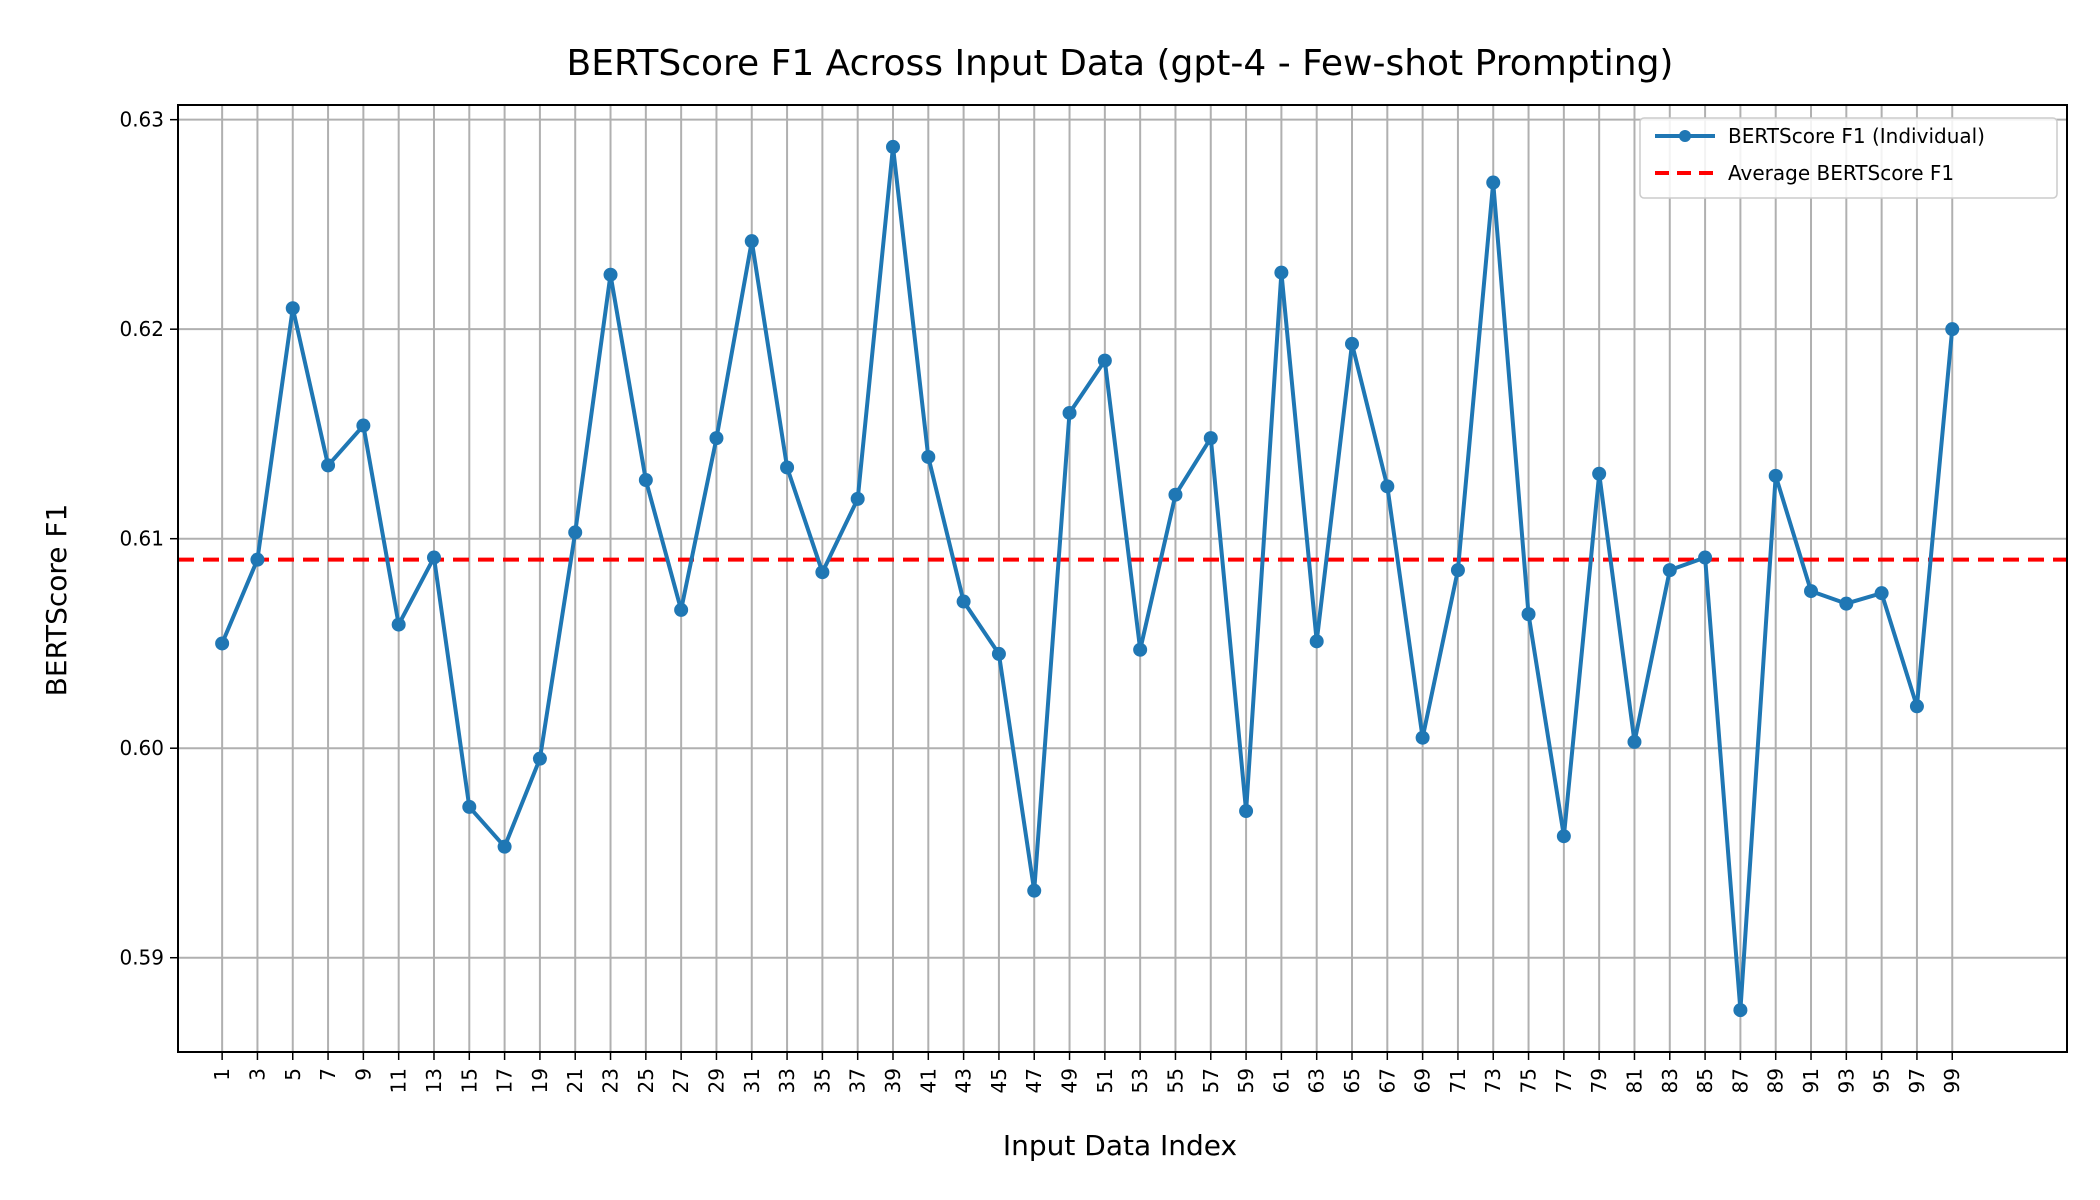  What do you see at coordinates (822, 1080) in the screenshot?
I see `x-tick-label: 35` at bounding box center [822, 1080].